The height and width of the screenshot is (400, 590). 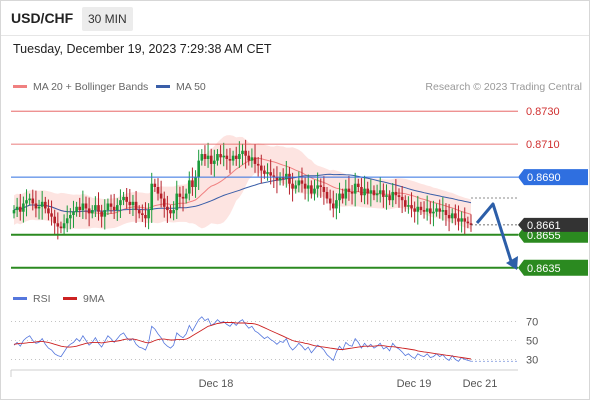 What do you see at coordinates (544, 226) in the screenshot?
I see `last-price-label: 0.8661` at bounding box center [544, 226].